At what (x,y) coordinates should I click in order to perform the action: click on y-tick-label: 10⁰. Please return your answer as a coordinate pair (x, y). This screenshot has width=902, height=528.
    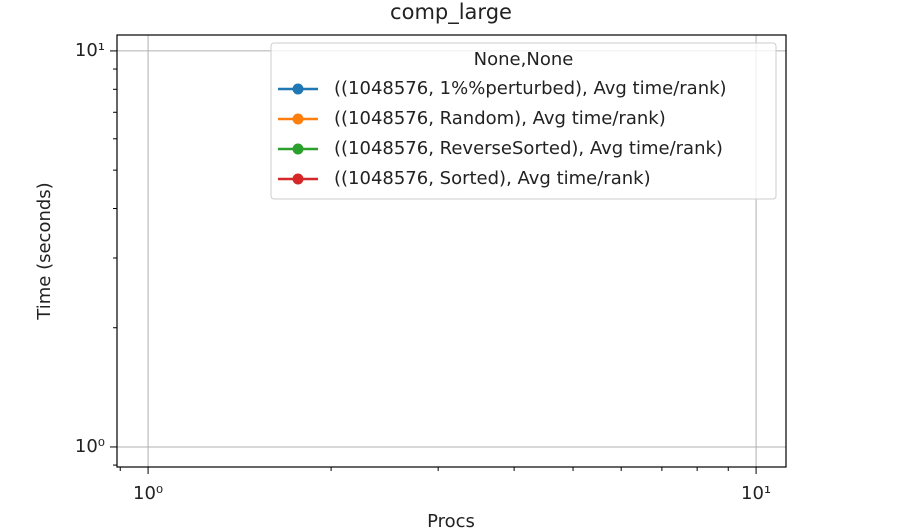
    Looking at the image, I should click on (90, 446).